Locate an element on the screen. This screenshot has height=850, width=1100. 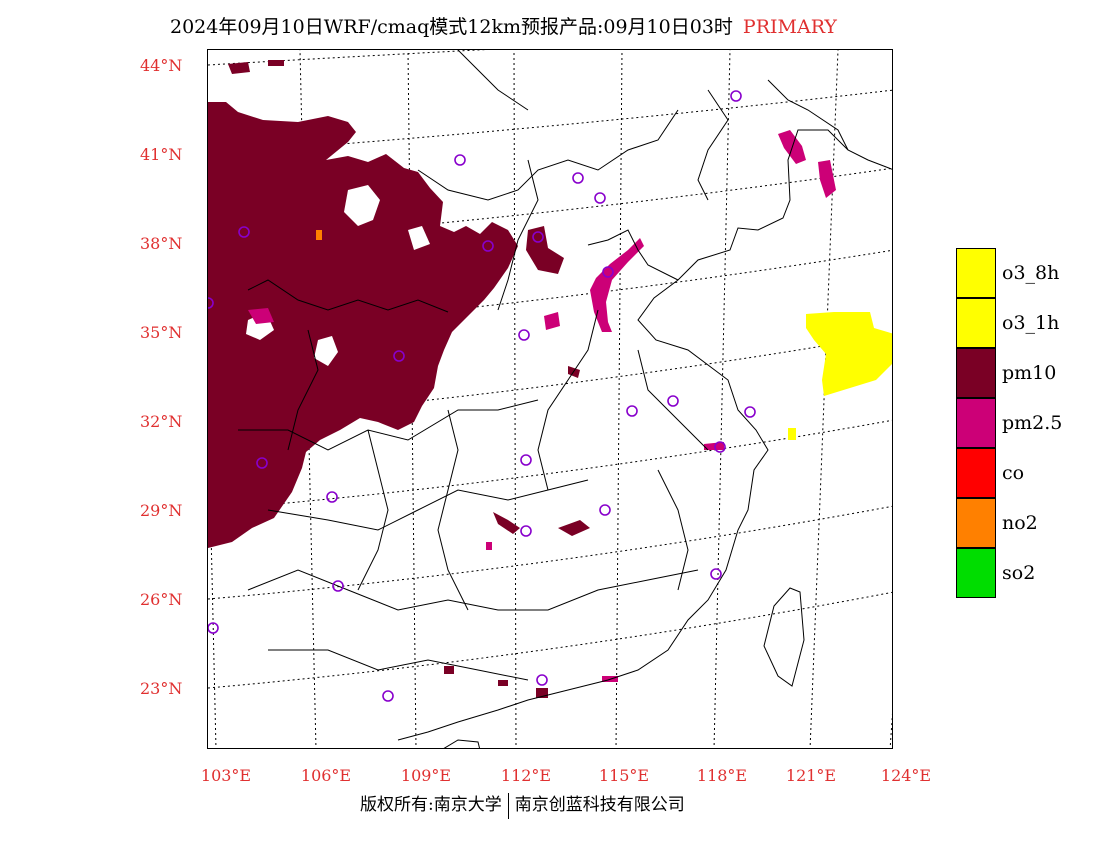
copyright-footer: 版权所有:南京大学 南京创蓝科技有限公司 is located at coordinates (522, 804).